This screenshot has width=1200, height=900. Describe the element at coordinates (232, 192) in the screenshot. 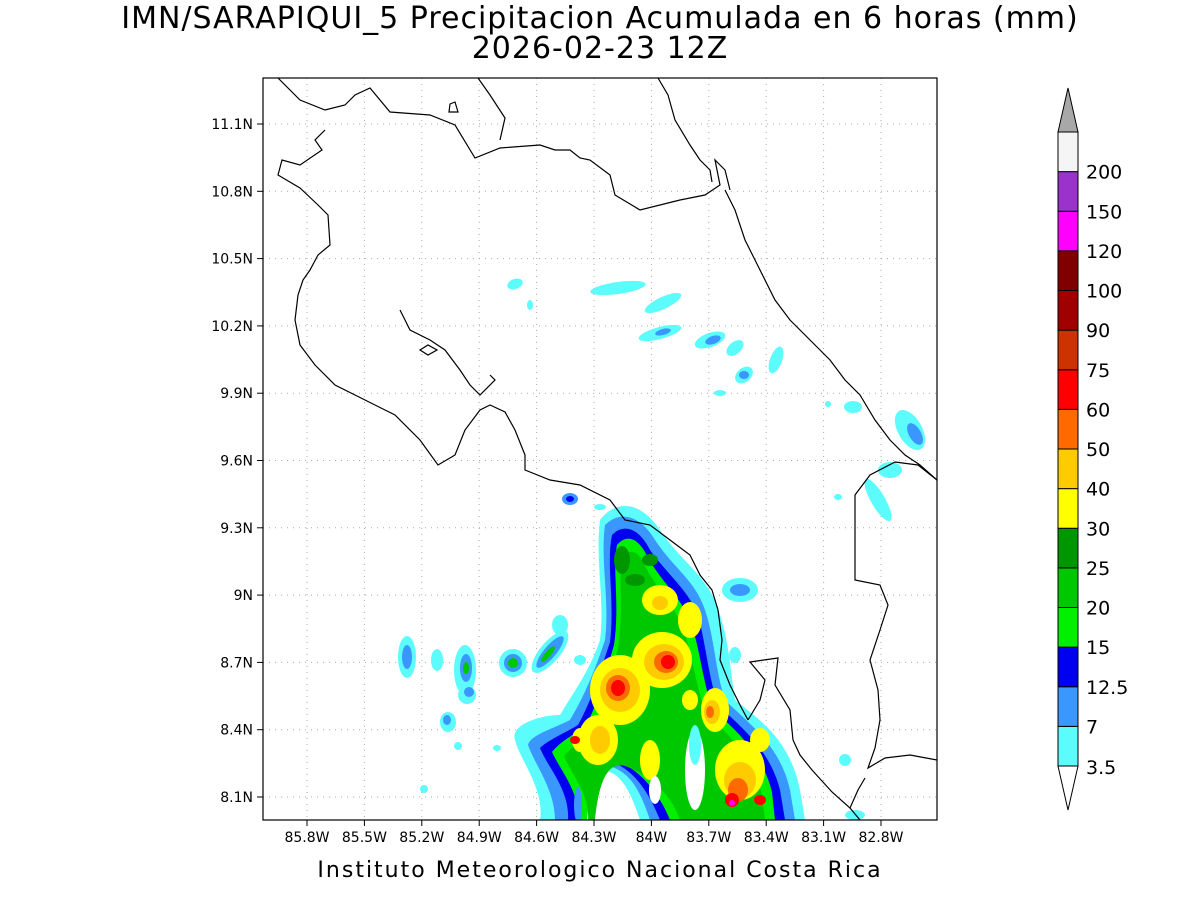

I see `lat-tick-label: 10.8N` at that location.